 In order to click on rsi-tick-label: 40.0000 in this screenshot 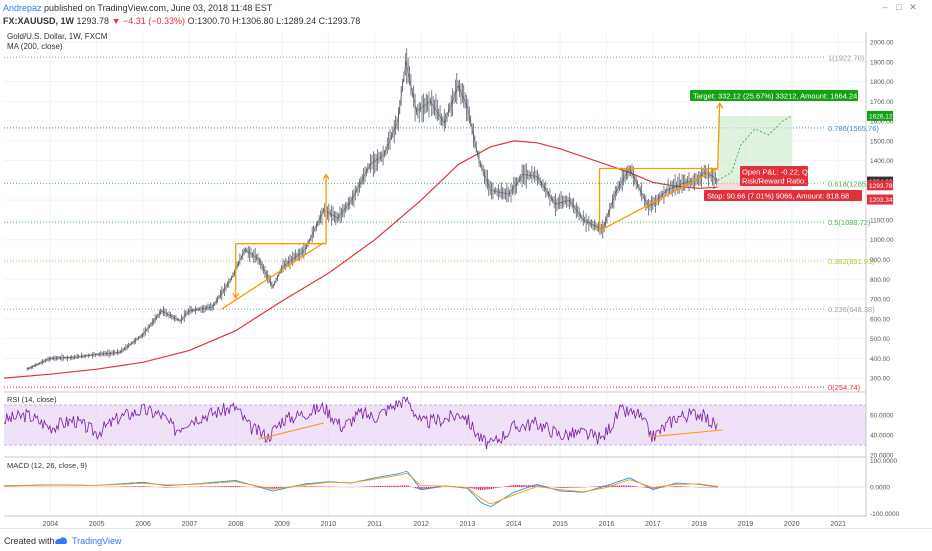, I will do `click(882, 436)`.